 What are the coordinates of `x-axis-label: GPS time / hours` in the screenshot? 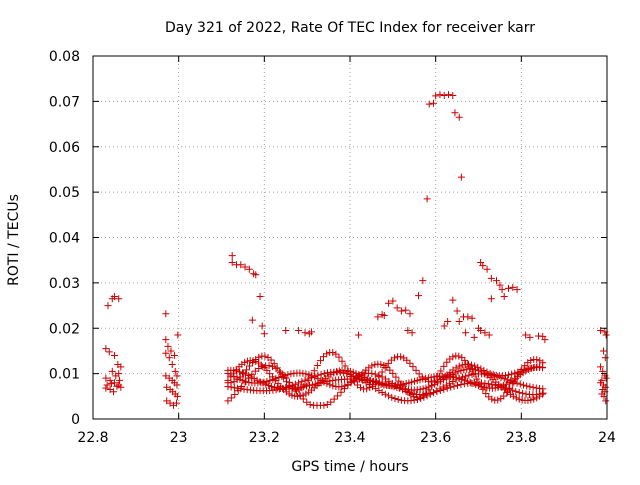 It's located at (349, 467).